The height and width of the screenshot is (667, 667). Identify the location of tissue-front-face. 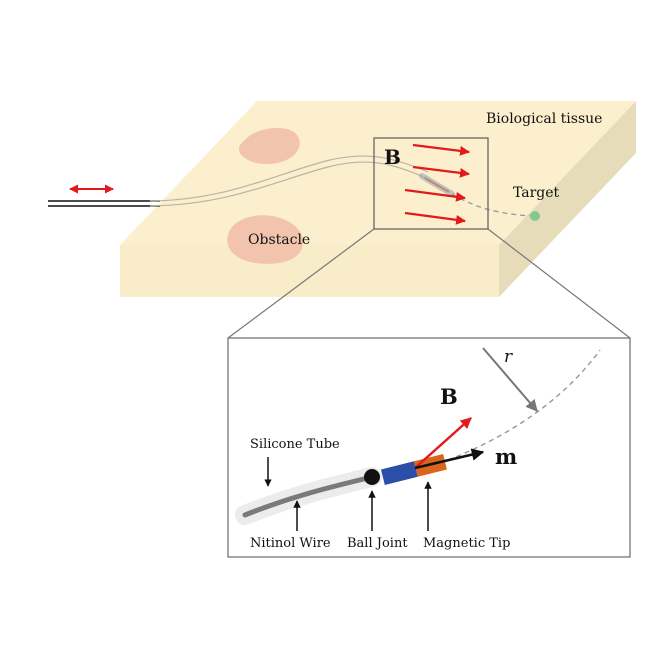
(309, 271).